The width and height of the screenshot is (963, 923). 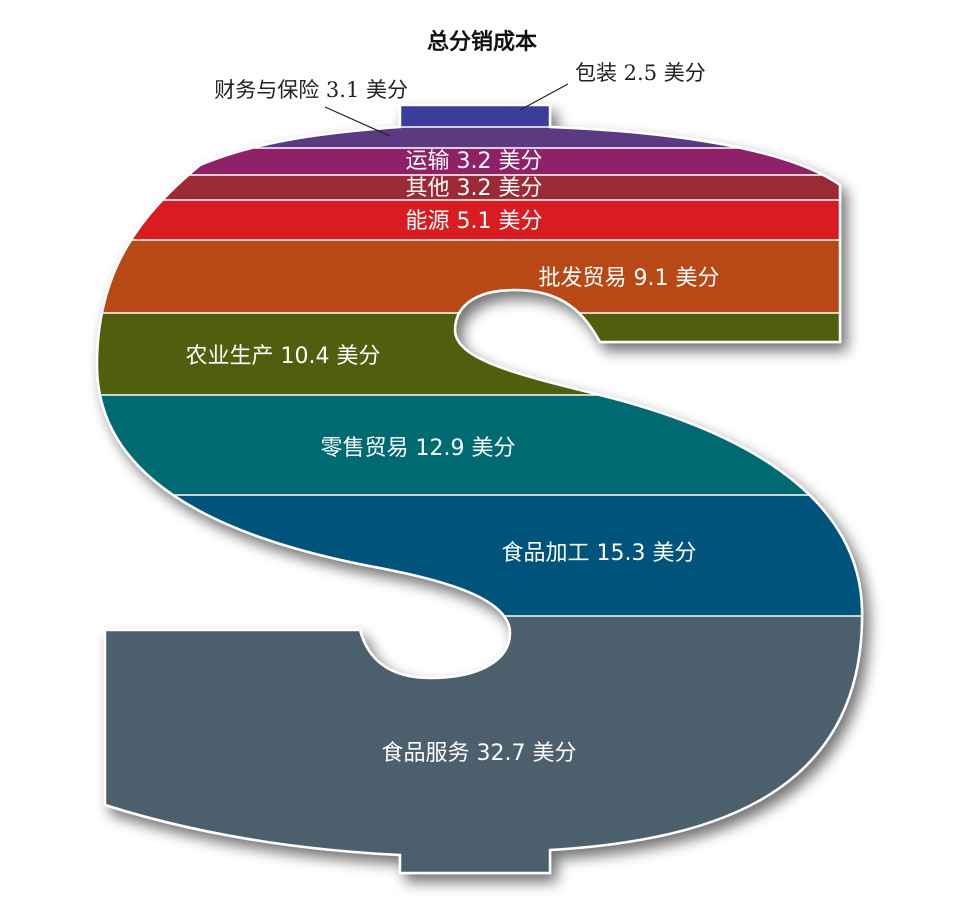 I want to click on band-label: 食品服务 32.7 美分, so click(x=479, y=753).